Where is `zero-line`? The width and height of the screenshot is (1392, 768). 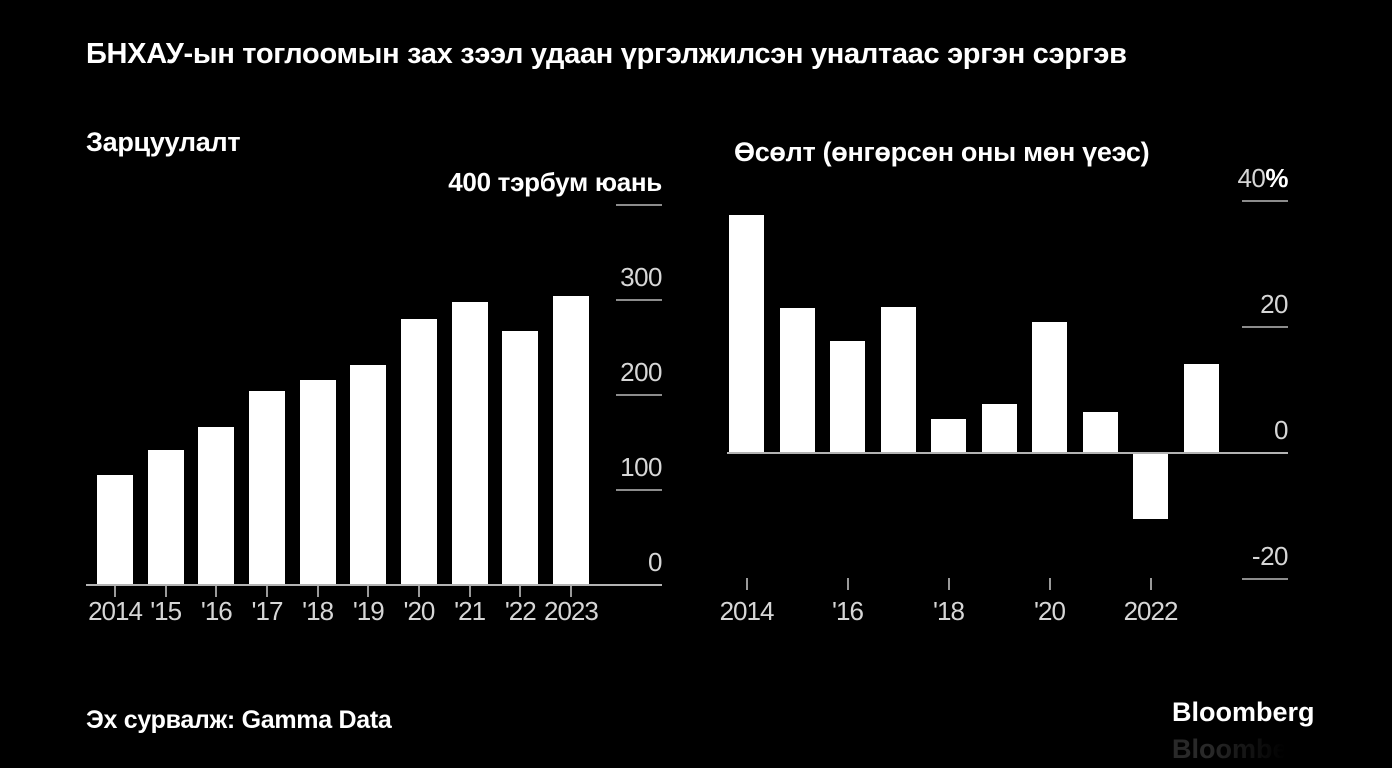 zero-line is located at coordinates (1007, 453).